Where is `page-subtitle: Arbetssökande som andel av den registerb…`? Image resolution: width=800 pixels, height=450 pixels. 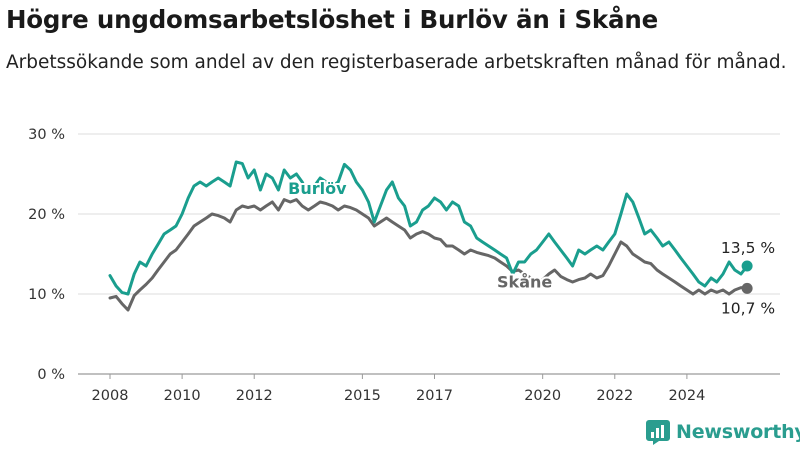 page-subtitle: Arbetssökande som andel av den registerb… is located at coordinates (396, 62).